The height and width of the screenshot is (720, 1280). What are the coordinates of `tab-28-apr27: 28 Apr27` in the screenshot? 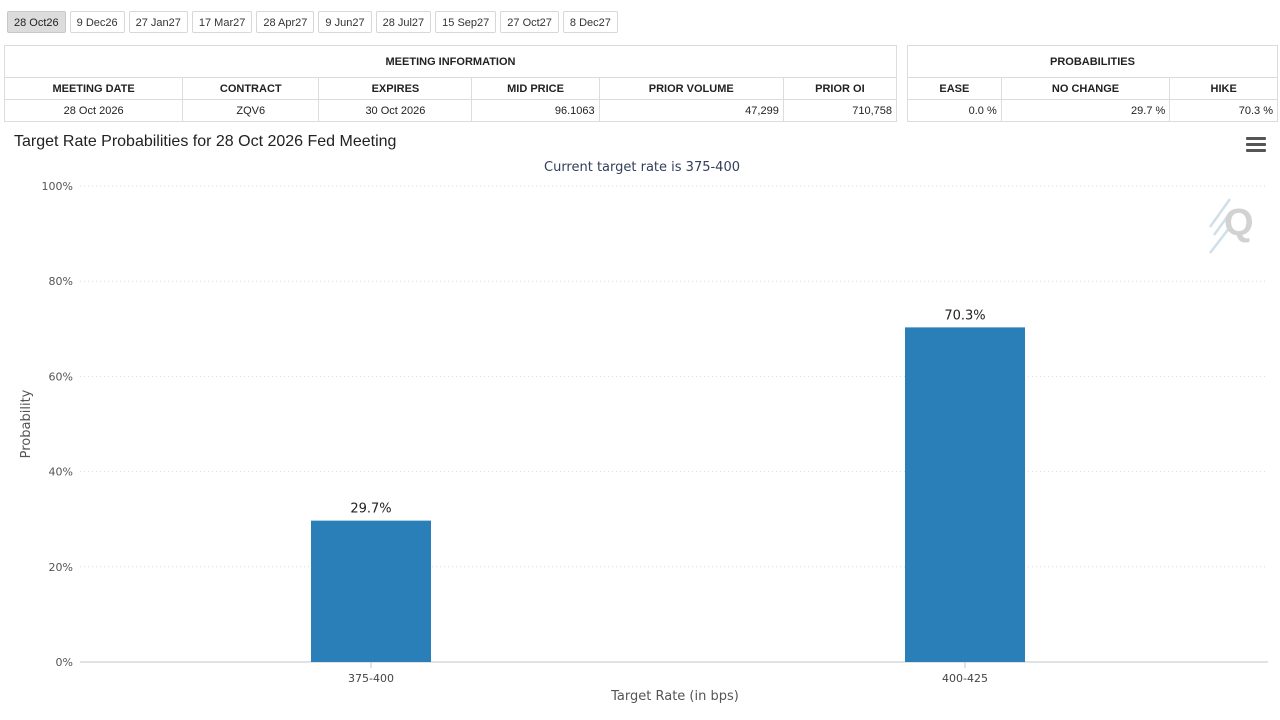 It's located at (285, 22).